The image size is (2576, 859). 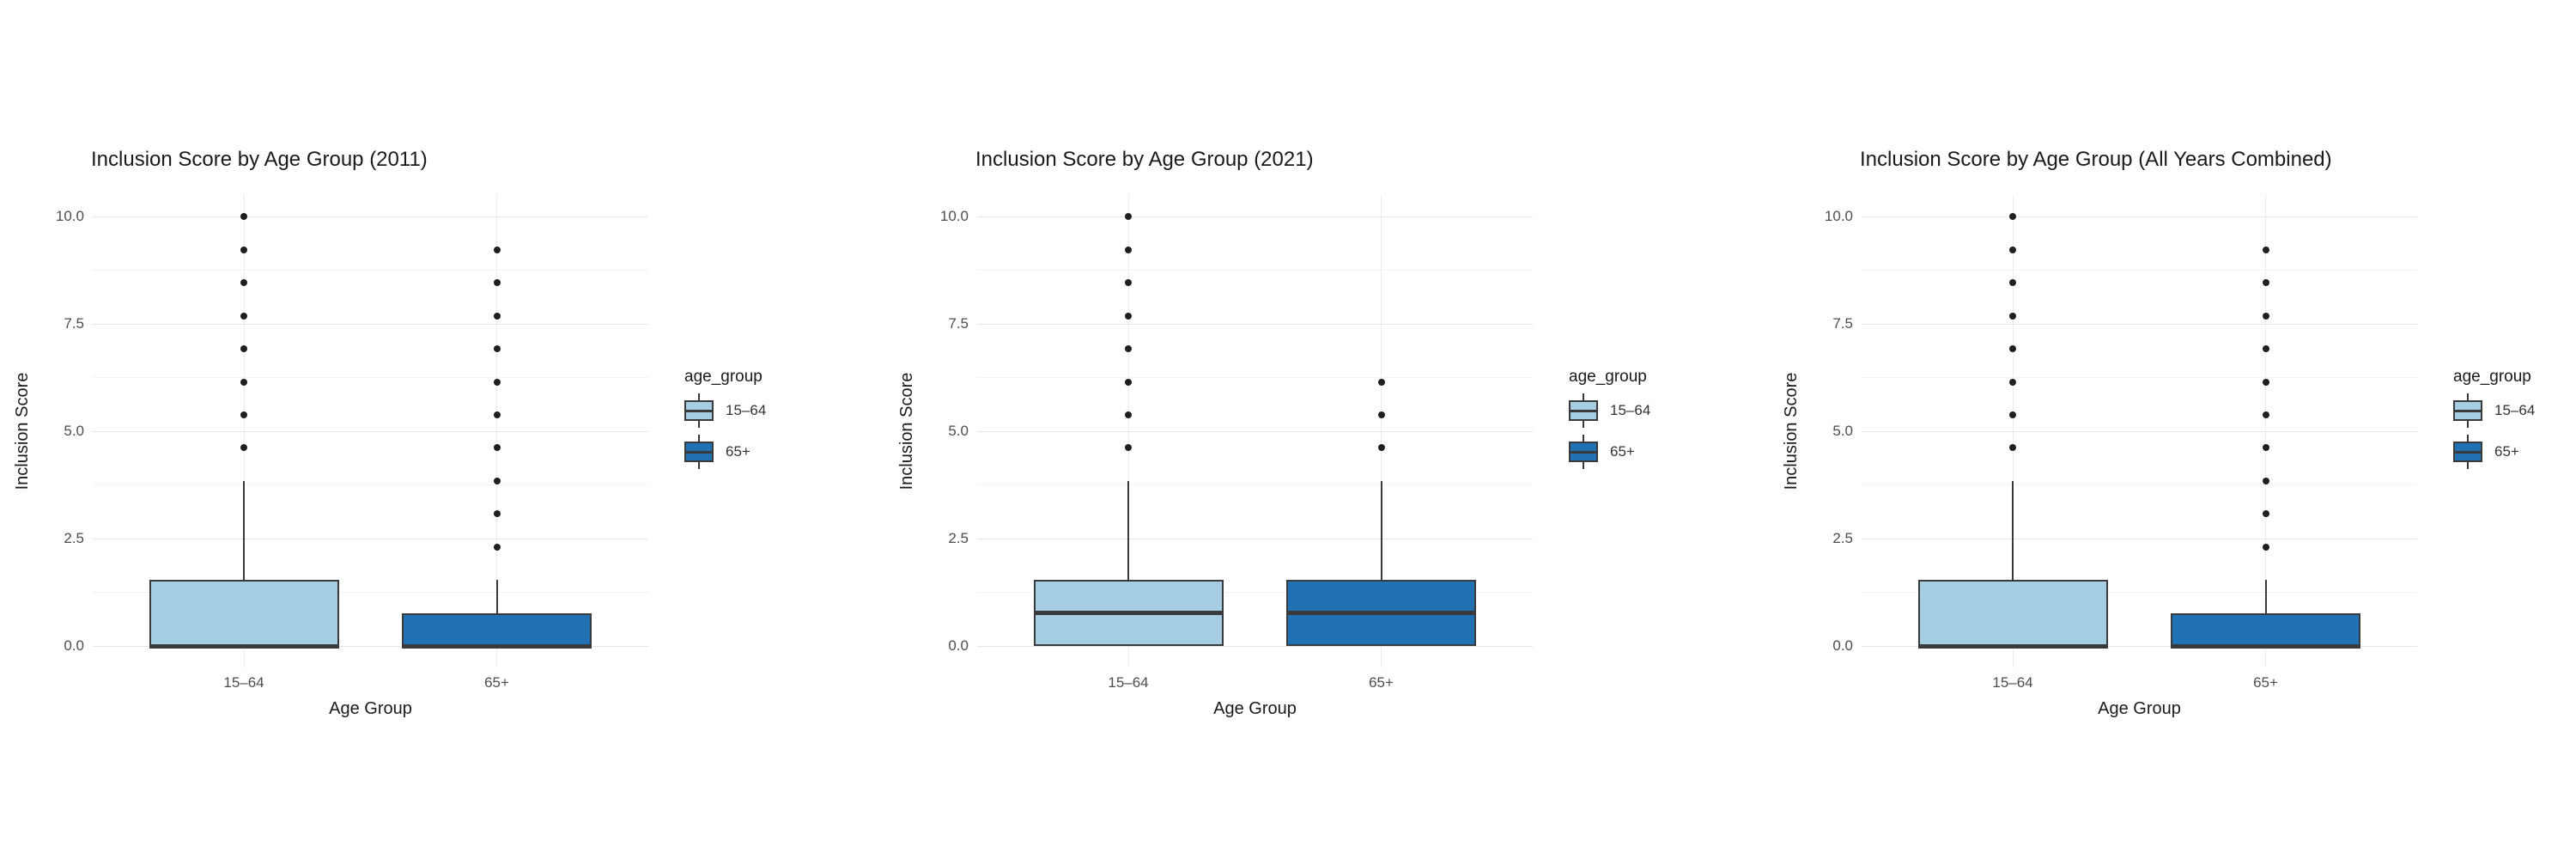 I want to click on legend: age_group 15–64 65+, so click(x=725, y=418).